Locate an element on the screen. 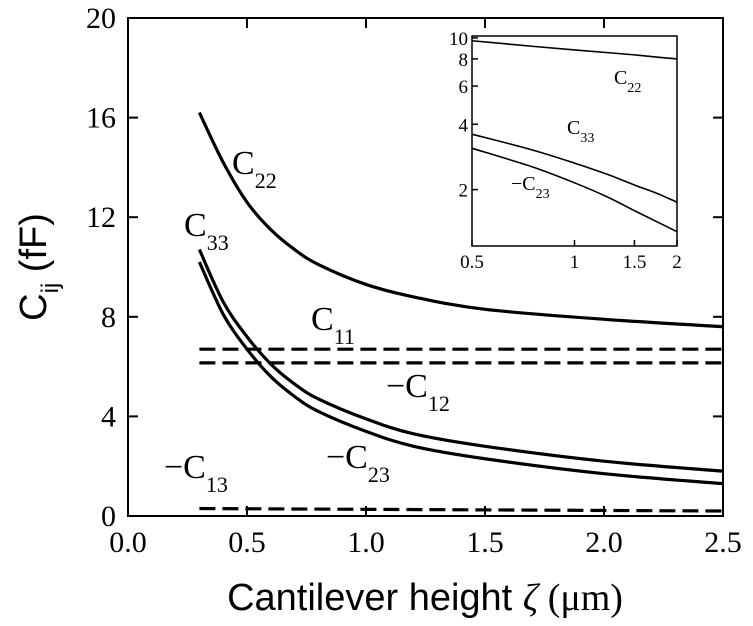  x-tick-label: 1.0 is located at coordinates (366, 542).